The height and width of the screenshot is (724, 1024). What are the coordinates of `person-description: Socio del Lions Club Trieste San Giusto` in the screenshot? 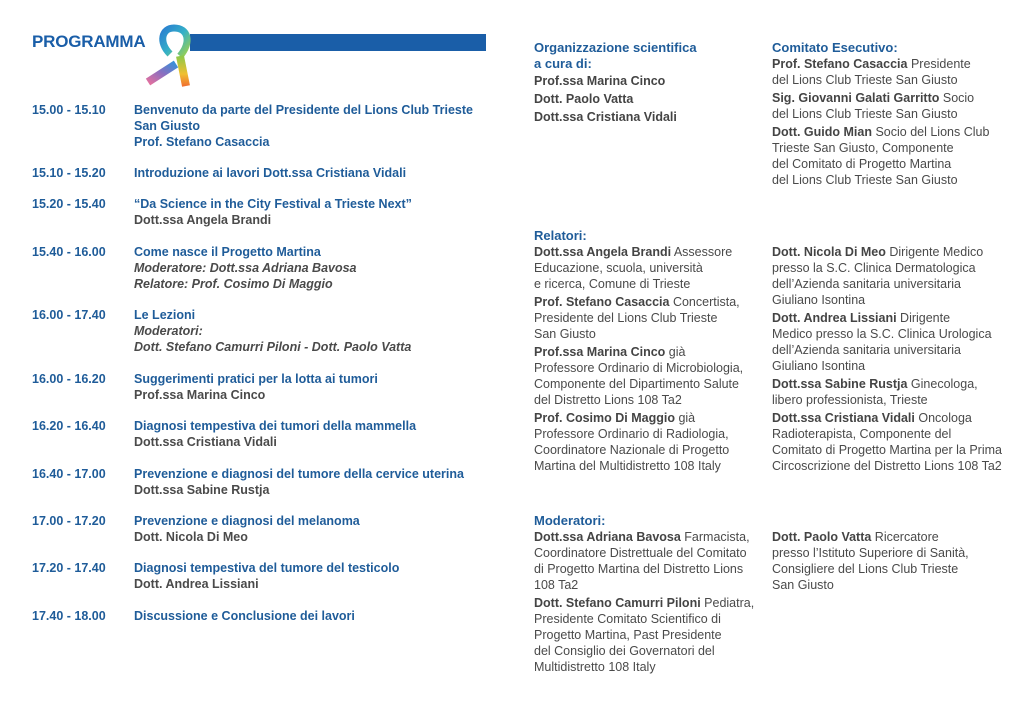 It's located at (873, 106).